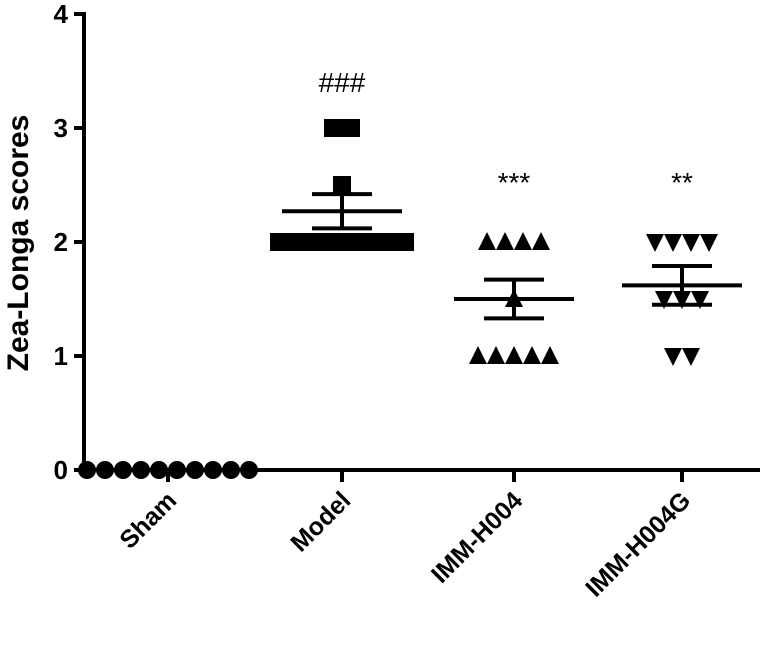 The width and height of the screenshot is (772, 649). I want to click on x-category-label: IMM-H004, so click(477, 537).